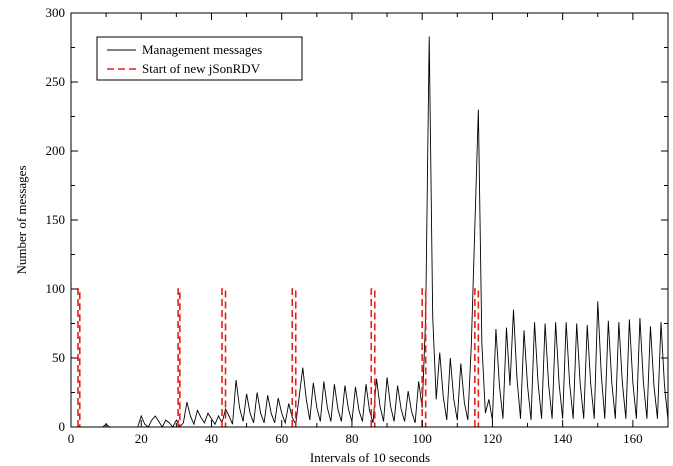  What do you see at coordinates (141, 438) in the screenshot?
I see `x-tick-label: 20` at bounding box center [141, 438].